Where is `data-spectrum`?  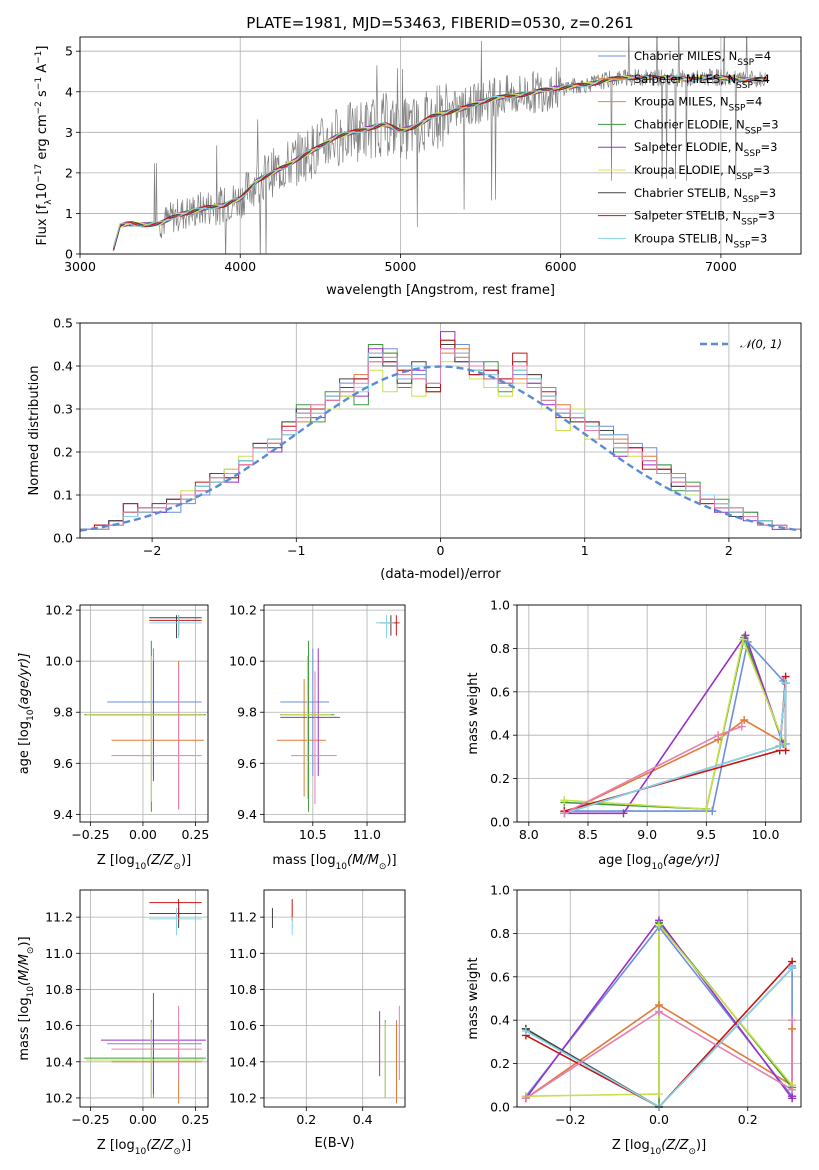 data-spectrum is located at coordinates (439, 145).